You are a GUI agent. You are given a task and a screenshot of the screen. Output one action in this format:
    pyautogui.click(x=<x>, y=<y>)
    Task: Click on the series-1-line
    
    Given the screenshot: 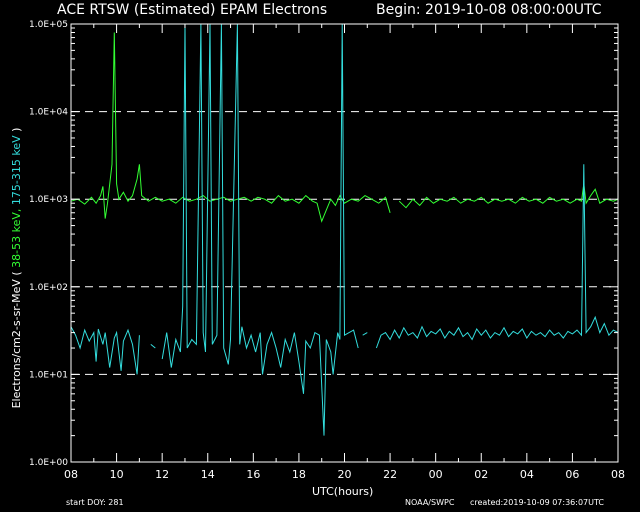 What is the action you would take?
    pyautogui.click(x=508, y=196)
    